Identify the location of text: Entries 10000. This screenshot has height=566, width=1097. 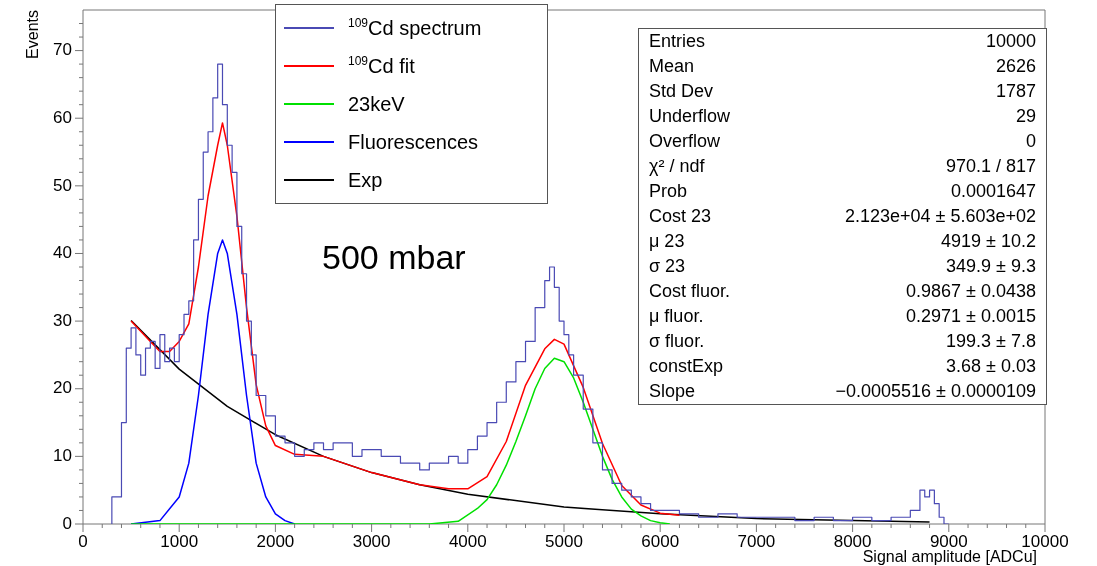
(842, 41).